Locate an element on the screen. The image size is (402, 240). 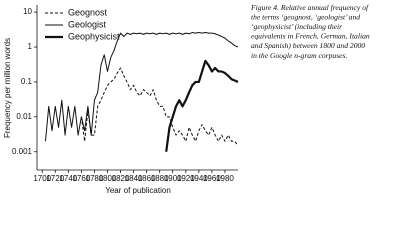
x-tick-label: 1700 is located at coordinates (42, 178).